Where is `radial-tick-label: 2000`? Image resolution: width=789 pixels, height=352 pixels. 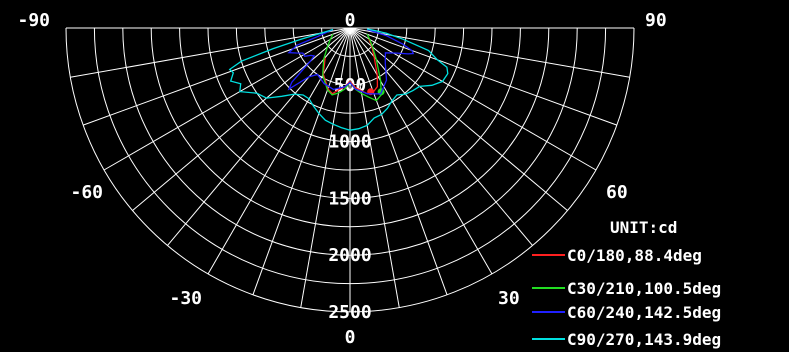
radial-tick-label: 2000 is located at coordinates (349, 255).